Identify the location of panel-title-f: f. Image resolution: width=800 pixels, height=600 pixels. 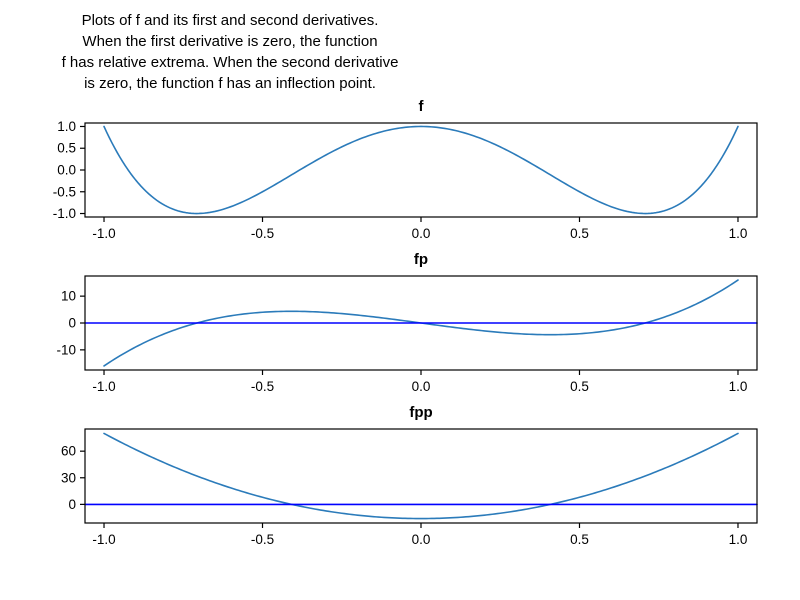
(421, 106).